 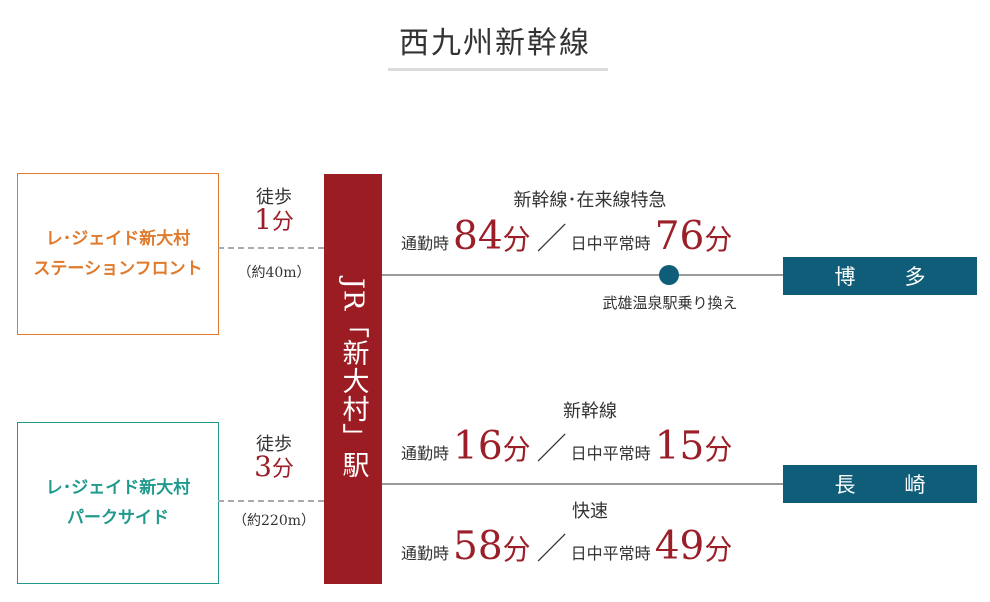 What do you see at coordinates (880, 276) in the screenshot?
I see `destination-hakata: 博 多` at bounding box center [880, 276].